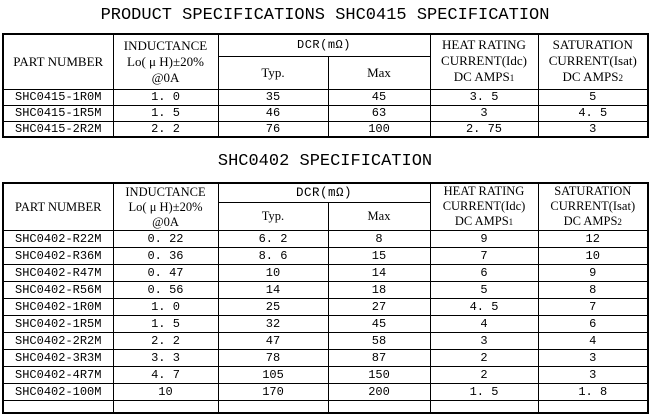 This screenshot has width=650, height=414. What do you see at coordinates (379, 256) in the screenshot?
I see `dcr-max-cell: 15` at bounding box center [379, 256].